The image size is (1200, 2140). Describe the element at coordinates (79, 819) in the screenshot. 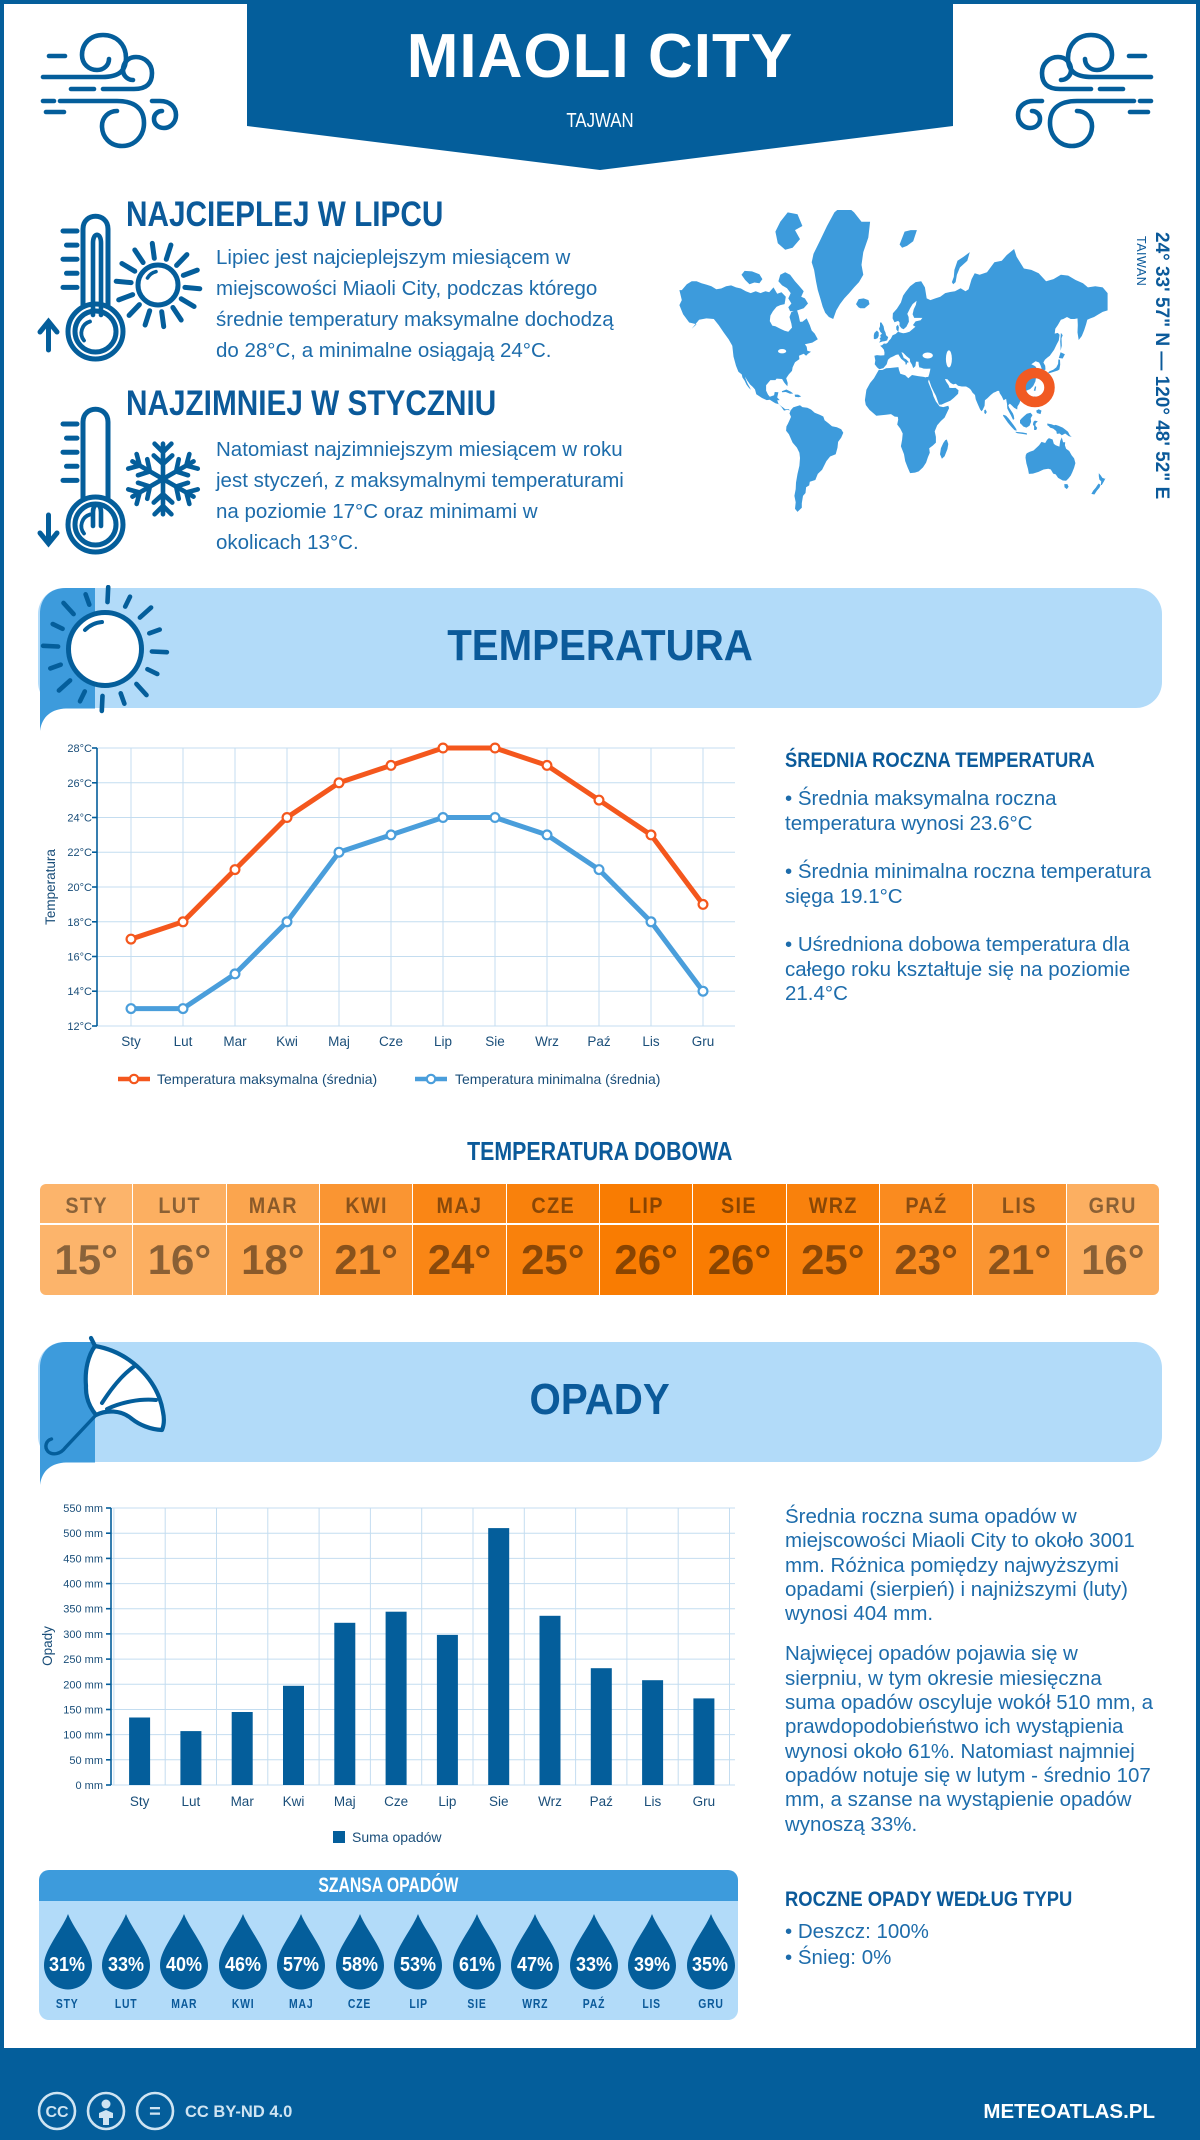

I see `svg-text: 24°C` at that location.